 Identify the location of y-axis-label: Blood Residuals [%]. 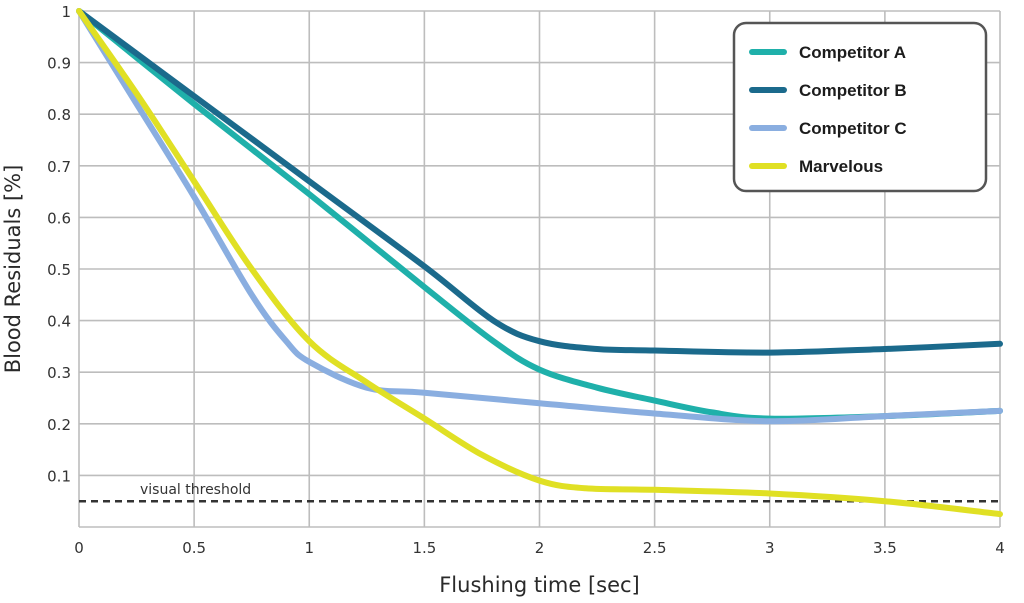
(13, 269).